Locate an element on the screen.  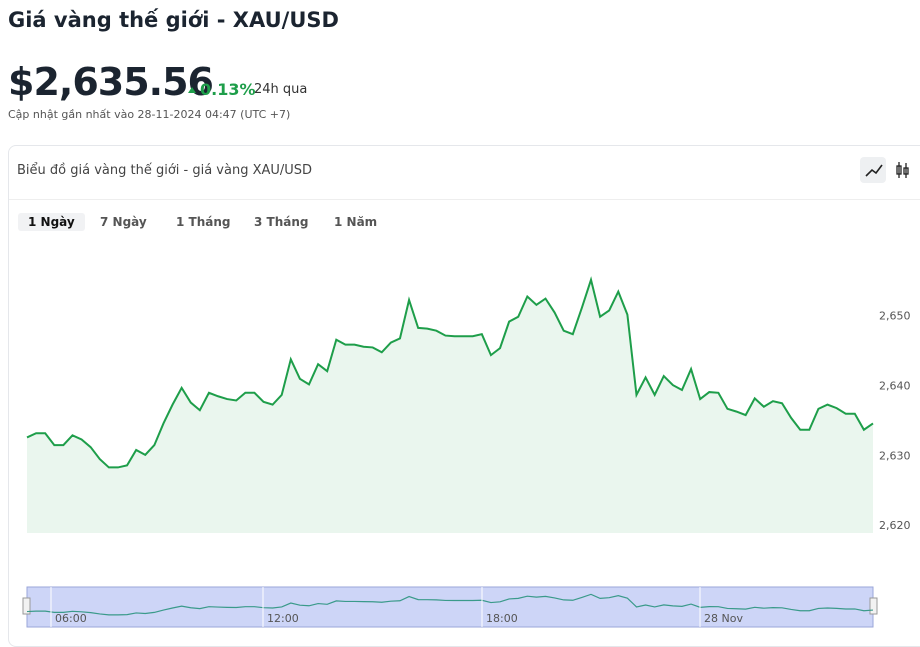
range-tab: 3 Tháng is located at coordinates (281, 222).